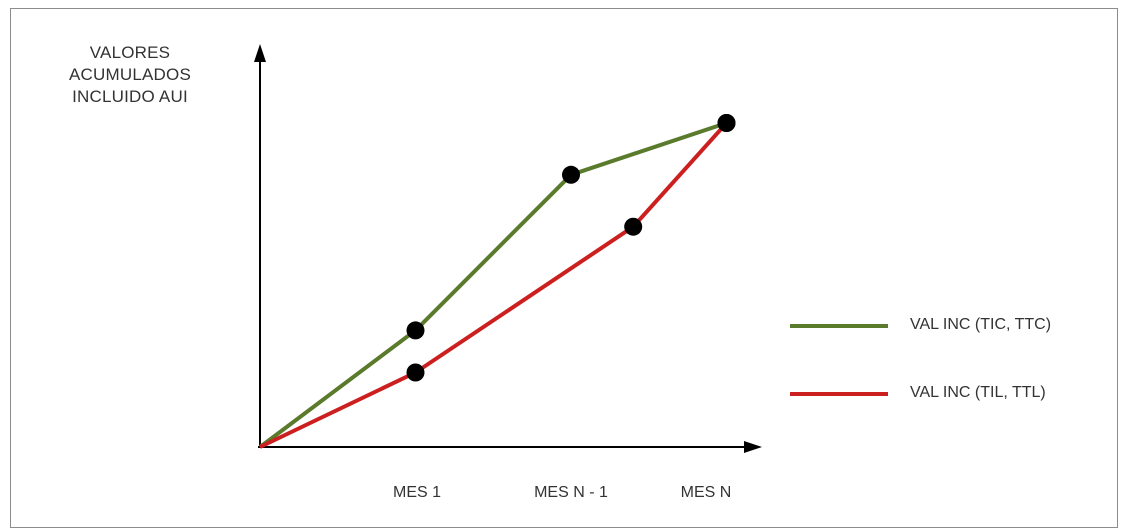 This screenshot has width=1128, height=528. I want to click on data-point-s1-p3, so click(726, 123).